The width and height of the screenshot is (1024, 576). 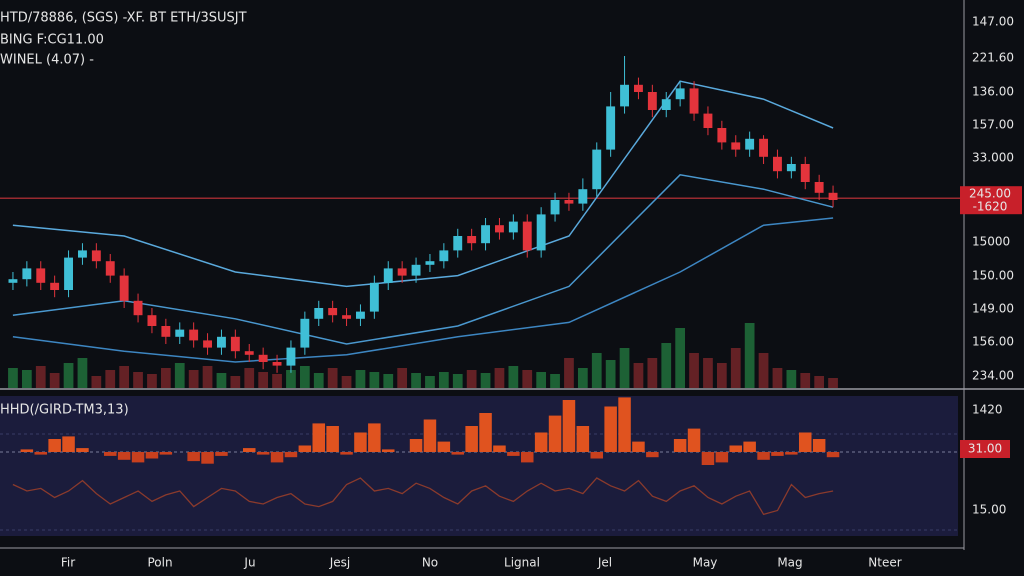 I want to click on x-axis-label: Mag, so click(x=789, y=563).